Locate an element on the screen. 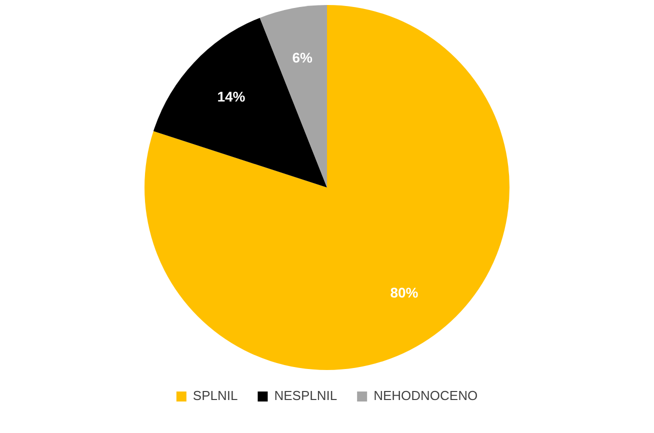 Image resolution: width=654 pixels, height=433 pixels. data-label: 80% is located at coordinates (404, 292).